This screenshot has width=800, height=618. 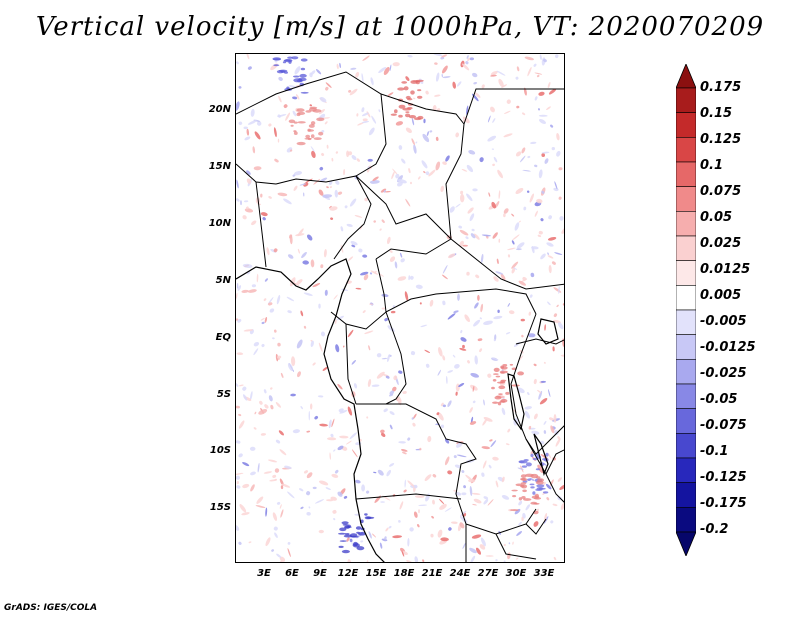 What do you see at coordinates (716, 217) in the screenshot?
I see `colorbar-label: 0.05` at bounding box center [716, 217].